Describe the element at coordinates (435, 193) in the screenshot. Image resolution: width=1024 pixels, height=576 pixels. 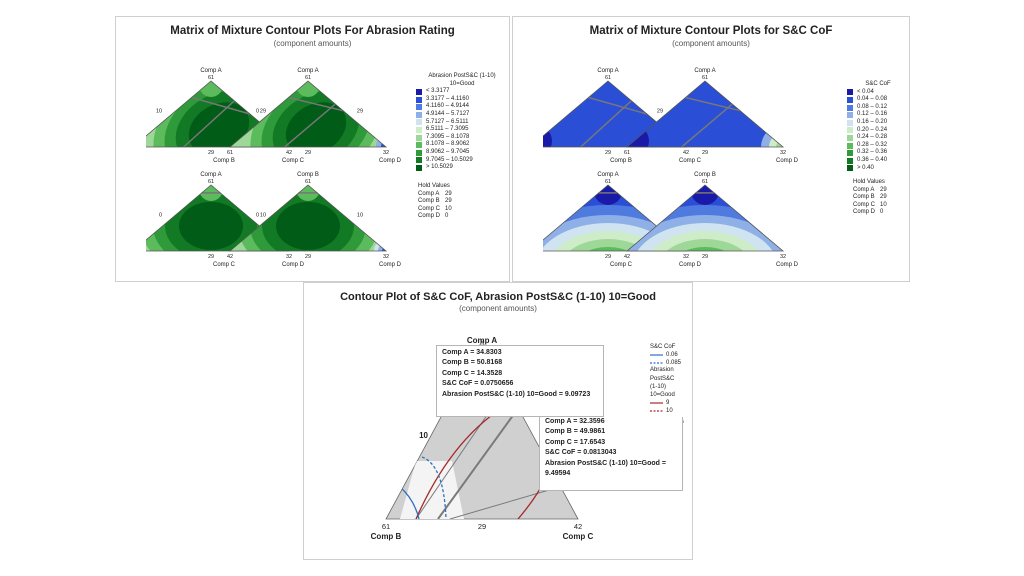
I see `hold-value-row: Comp A 29` at that location.